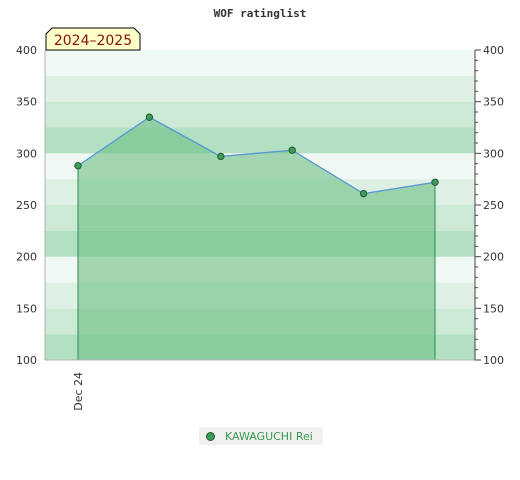  What do you see at coordinates (26, 360) in the screenshot?
I see `y-tick-label-left: 100` at bounding box center [26, 360].